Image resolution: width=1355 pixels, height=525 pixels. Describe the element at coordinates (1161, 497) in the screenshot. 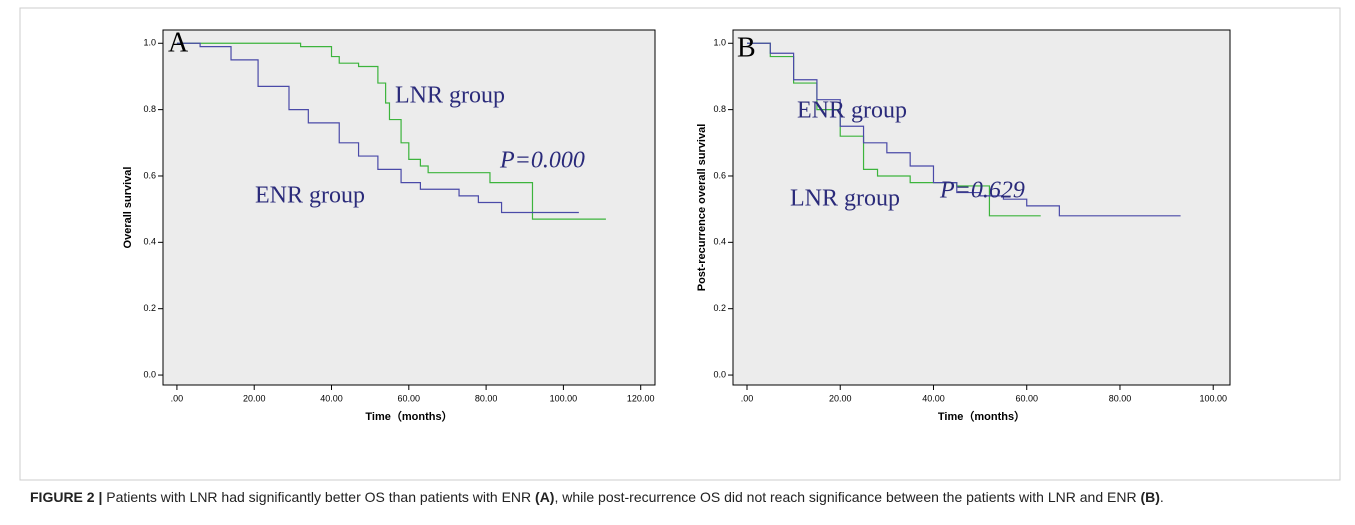

I see `caption-text: .` at that location.